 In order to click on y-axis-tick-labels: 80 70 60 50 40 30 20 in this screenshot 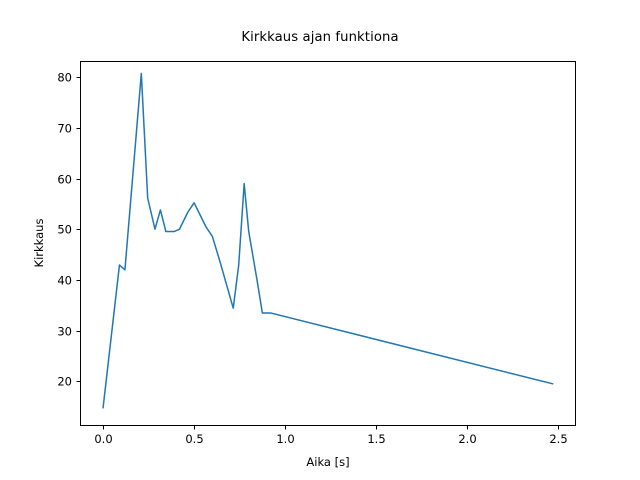, I will do `click(64, 230)`.